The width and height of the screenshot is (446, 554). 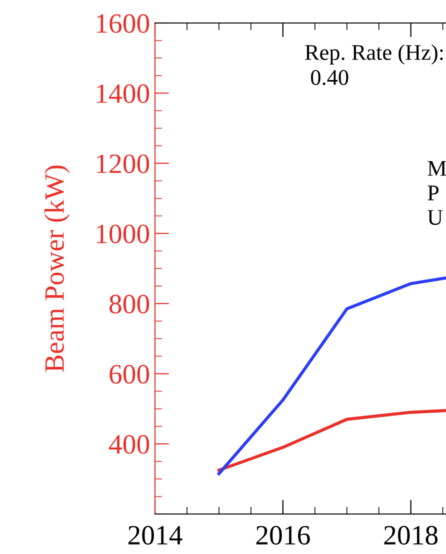 I want to click on annotation: Rep. Rate (Hz):, so click(x=374, y=54).